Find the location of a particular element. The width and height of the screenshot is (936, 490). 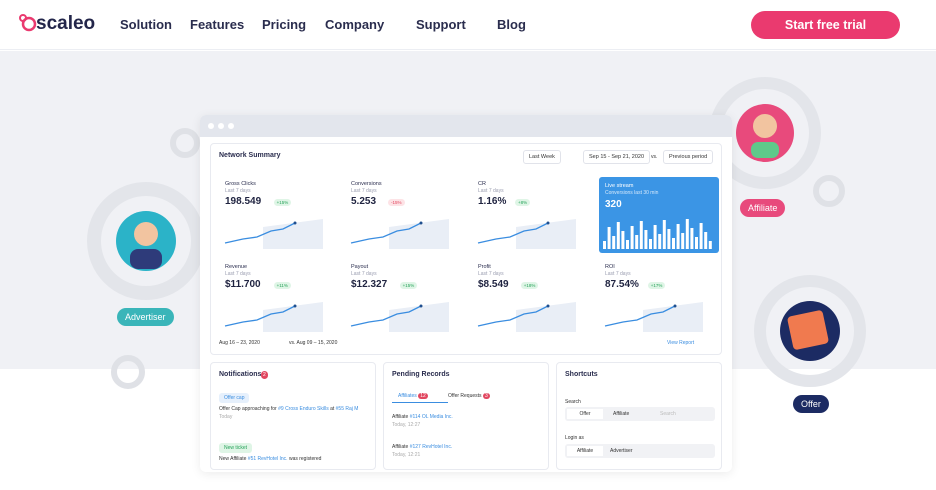

toggle: Advertiser is located at coordinates (621, 451).